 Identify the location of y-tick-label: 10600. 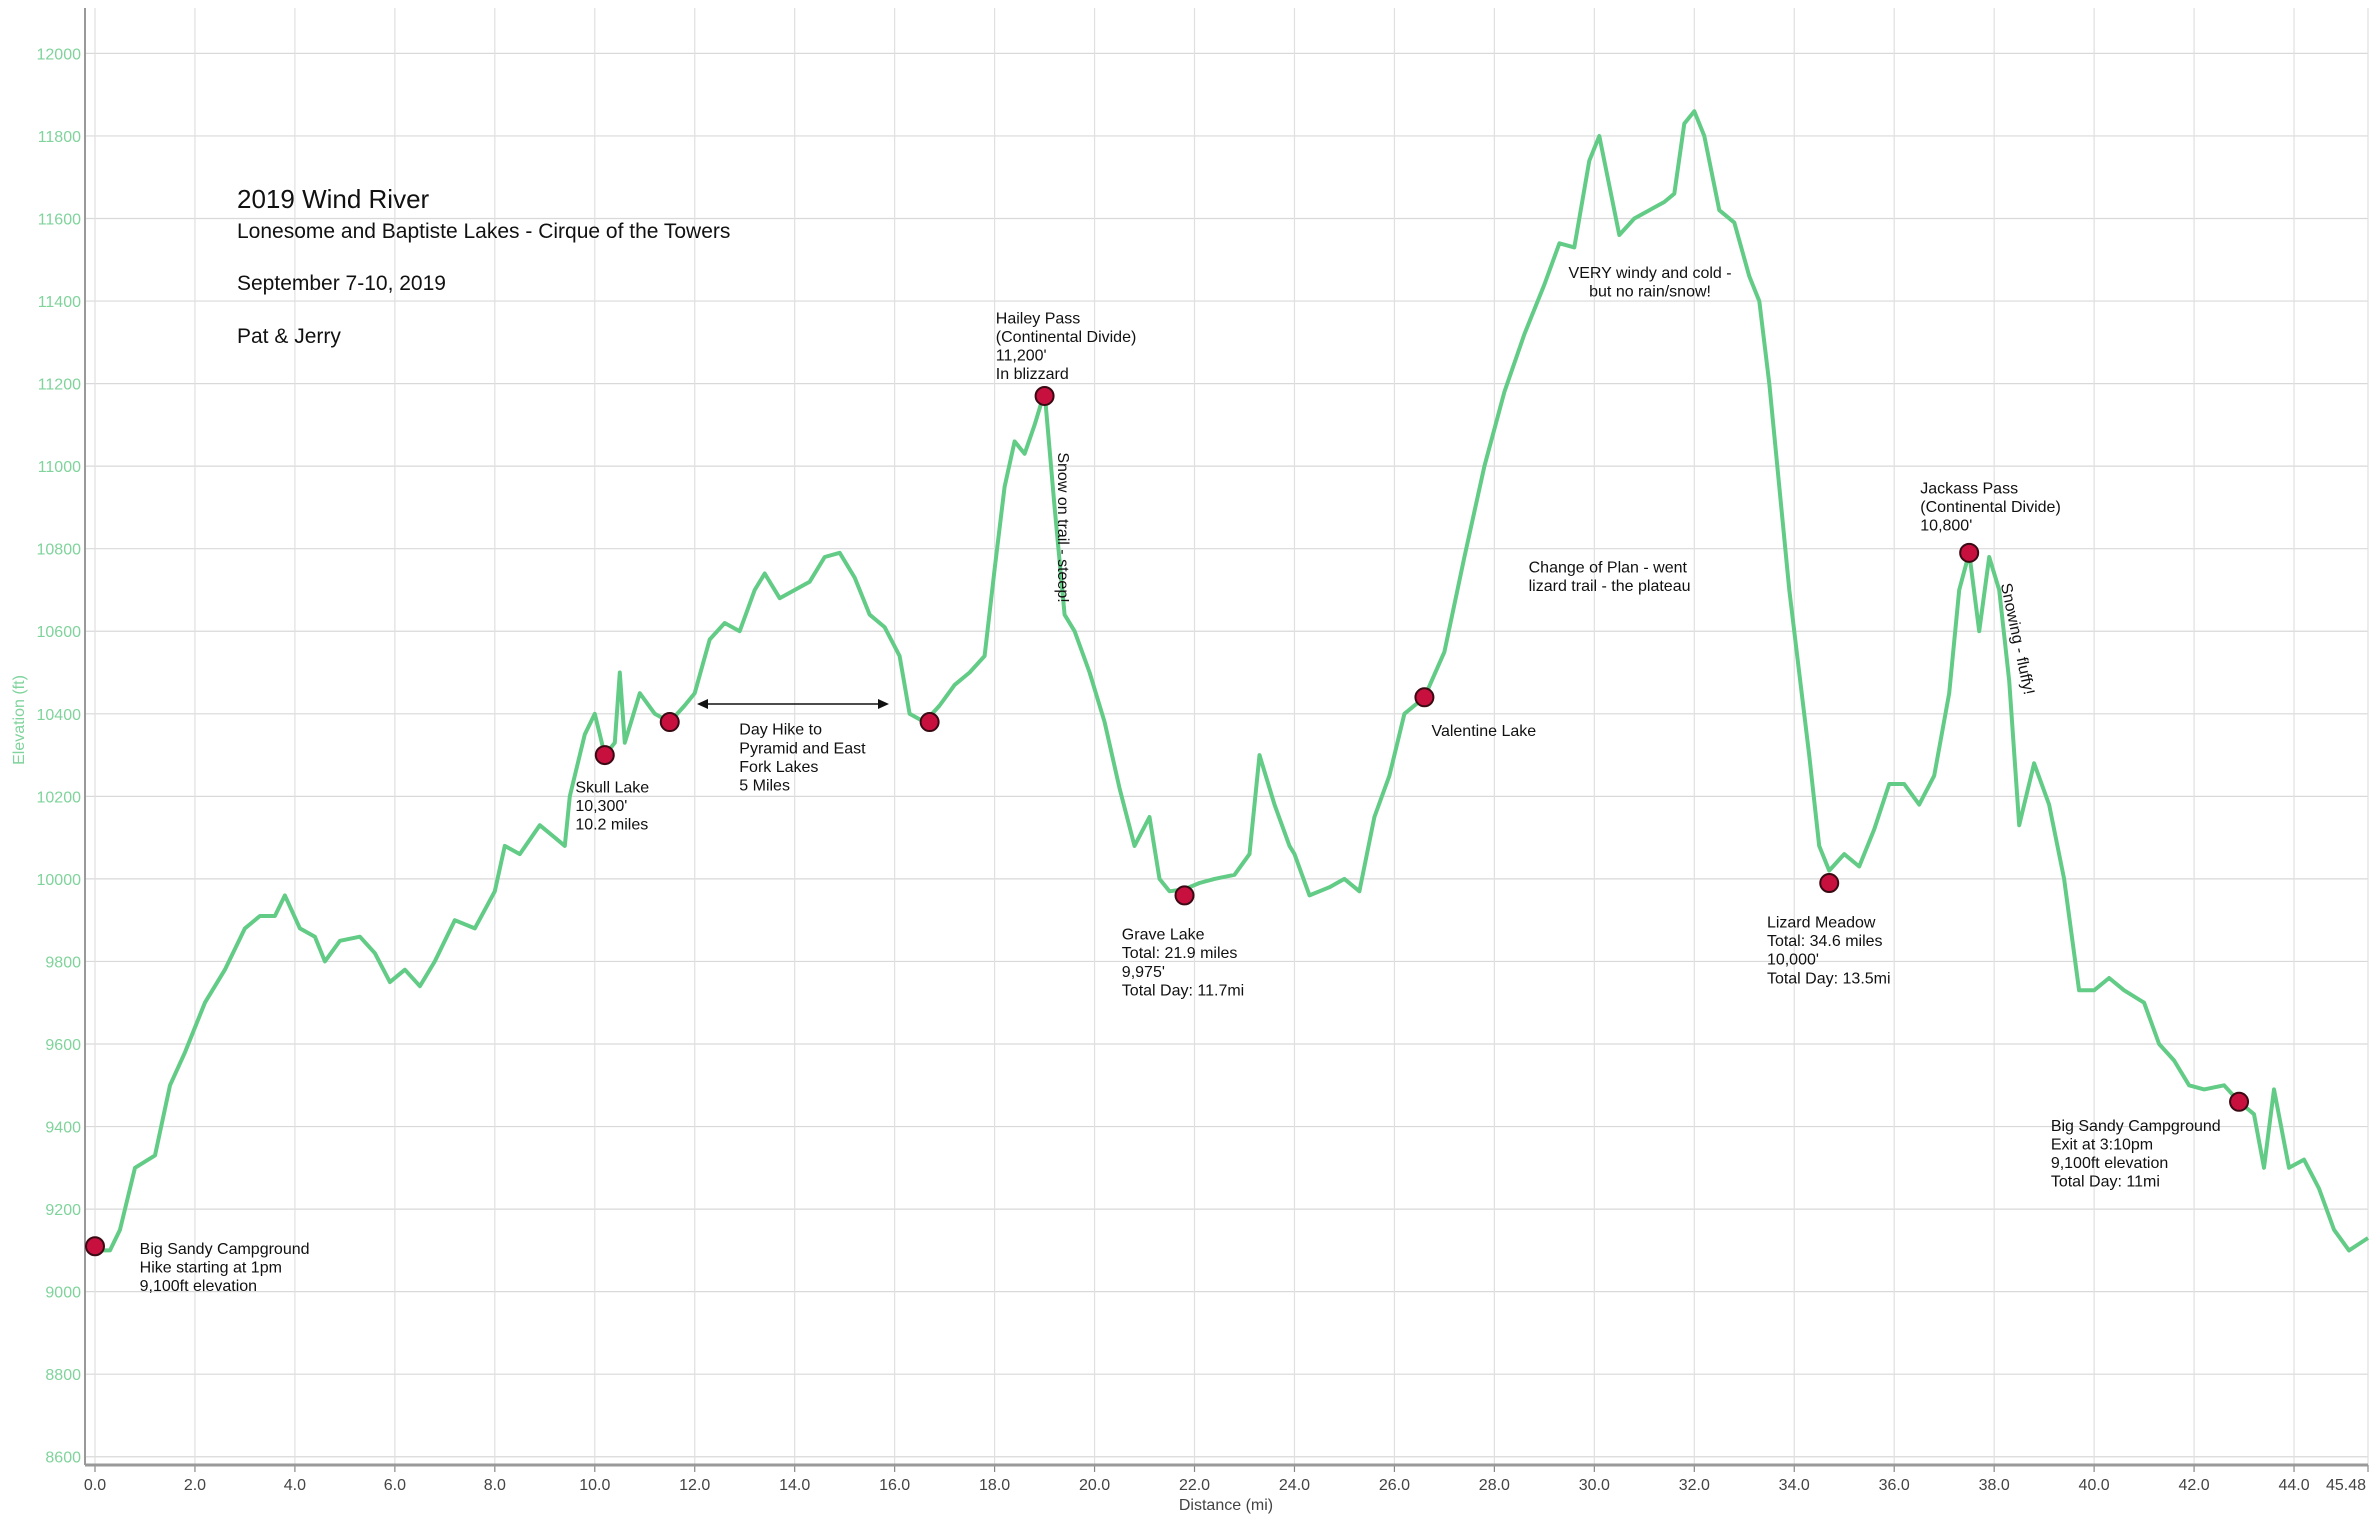
(59, 632).